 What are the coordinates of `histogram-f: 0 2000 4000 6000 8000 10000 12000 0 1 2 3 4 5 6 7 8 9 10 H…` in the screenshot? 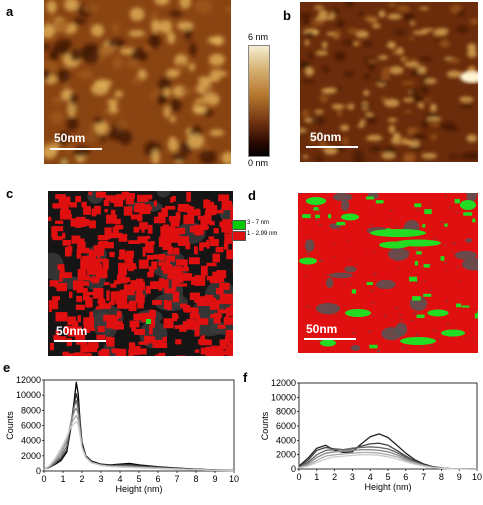 It's located at (363, 439).